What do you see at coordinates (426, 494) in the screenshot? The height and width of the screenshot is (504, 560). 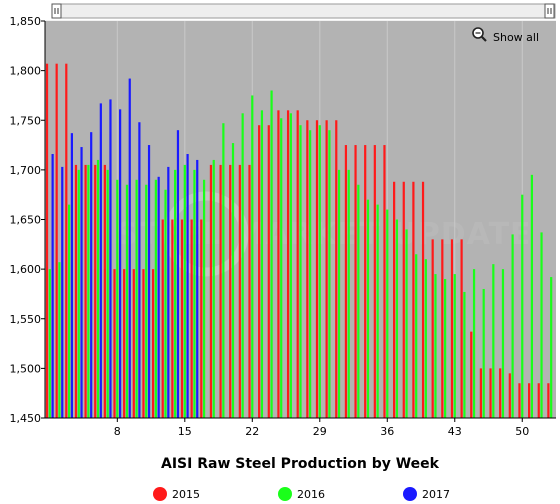 I see `legend-item-2017: 2017` at bounding box center [426, 494].